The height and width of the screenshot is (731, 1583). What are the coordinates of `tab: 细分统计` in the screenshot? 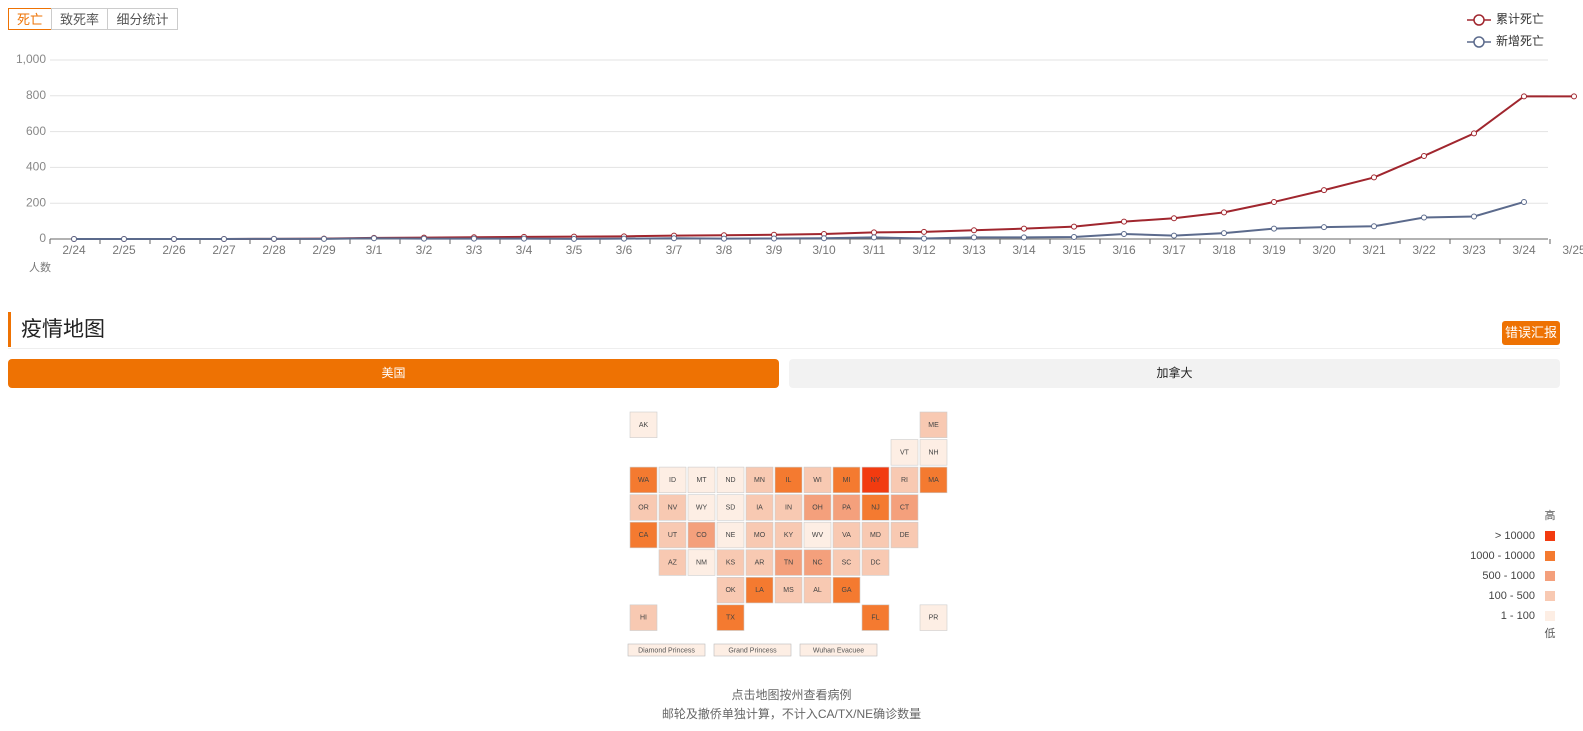 It's located at (142, 19).